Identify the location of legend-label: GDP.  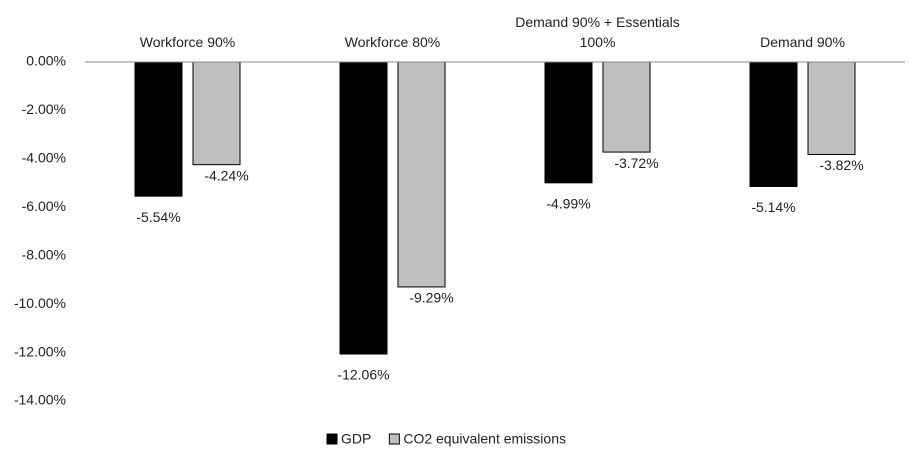
(356, 439).